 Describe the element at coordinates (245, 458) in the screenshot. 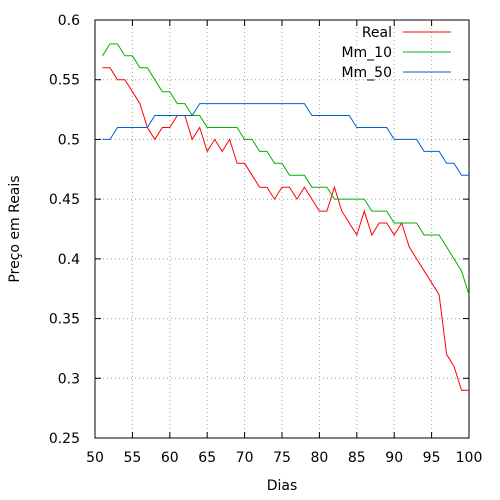

I see `x-tick-label: 70` at that location.